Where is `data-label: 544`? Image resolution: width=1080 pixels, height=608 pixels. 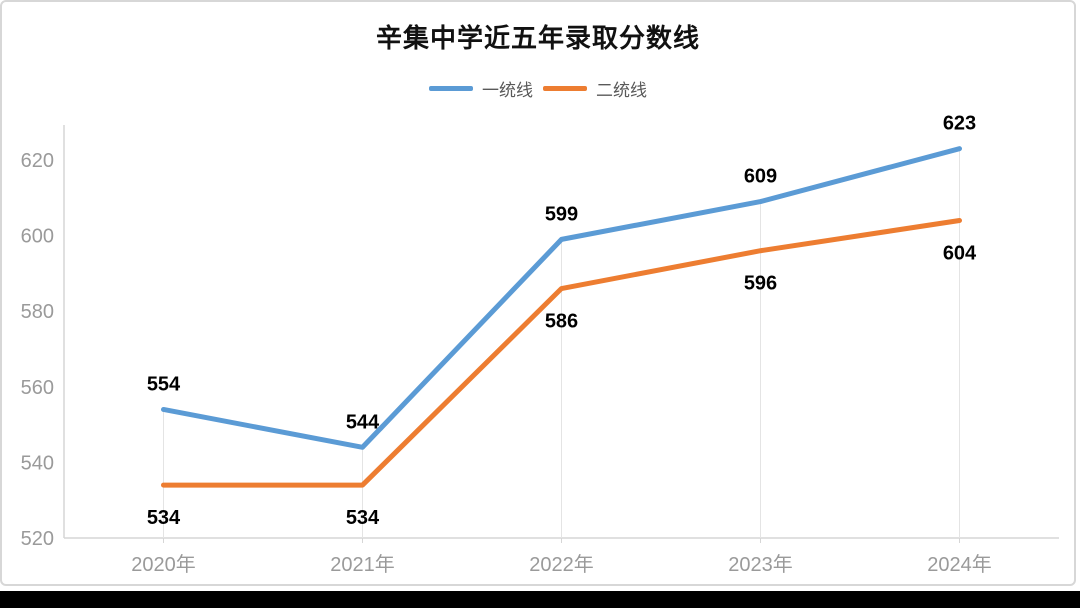
data-label: 544 is located at coordinates (363, 422).